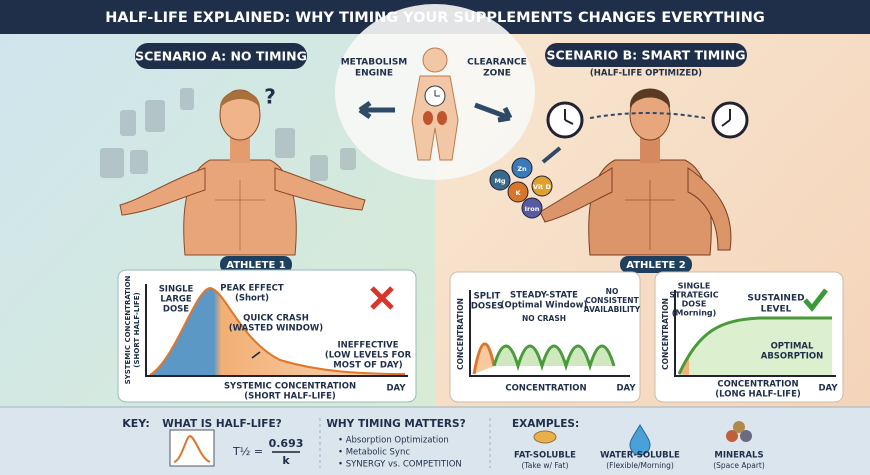  Describe the element at coordinates (368, 356) in the screenshot. I see `annotation: (LOW LEVELS FOR` at that location.